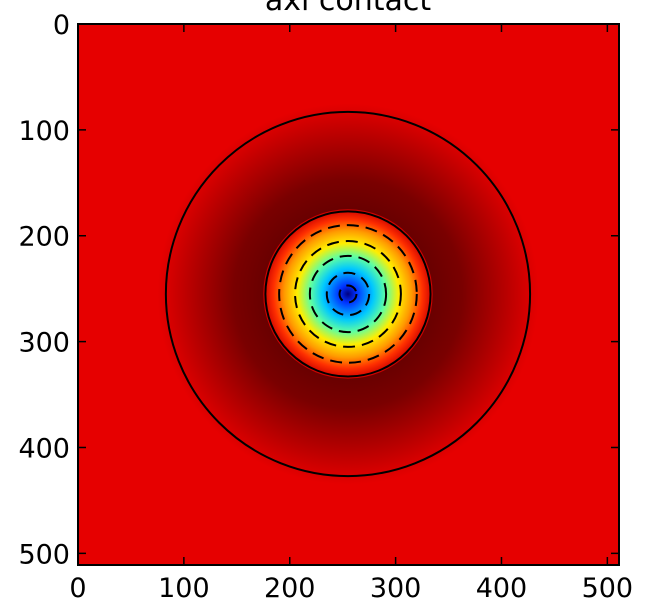 This screenshot has height=612, width=647. I want to click on y-tick-label: 300, so click(44, 343).